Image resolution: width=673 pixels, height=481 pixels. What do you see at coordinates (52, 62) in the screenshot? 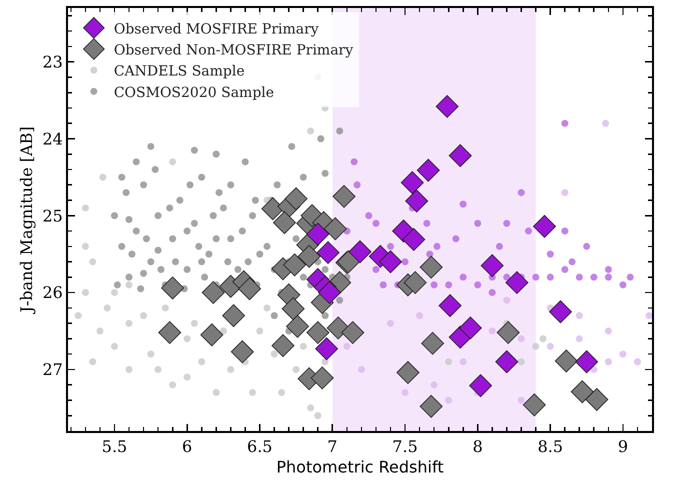
I see `y-tick-label: 23` at bounding box center [52, 62].